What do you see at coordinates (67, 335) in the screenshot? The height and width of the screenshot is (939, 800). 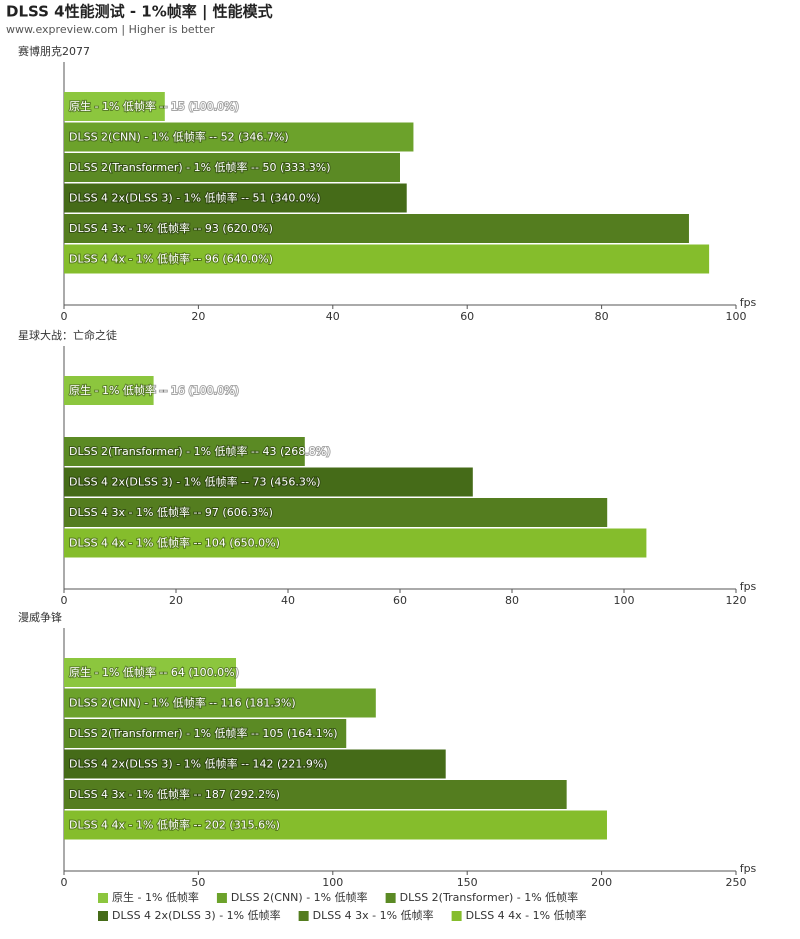 I see `chart-title: 星球大战：亡命之徒` at bounding box center [67, 335].